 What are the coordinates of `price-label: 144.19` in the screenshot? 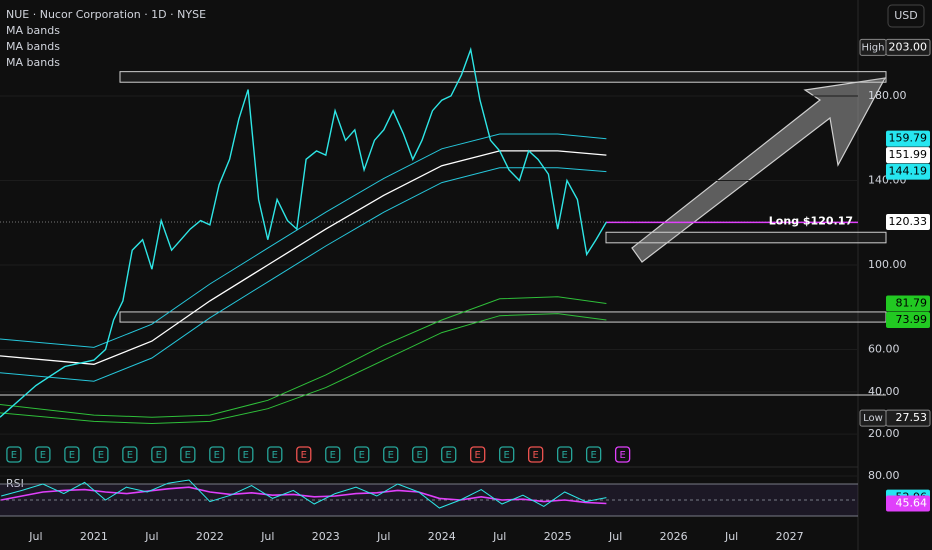 It's located at (908, 171).